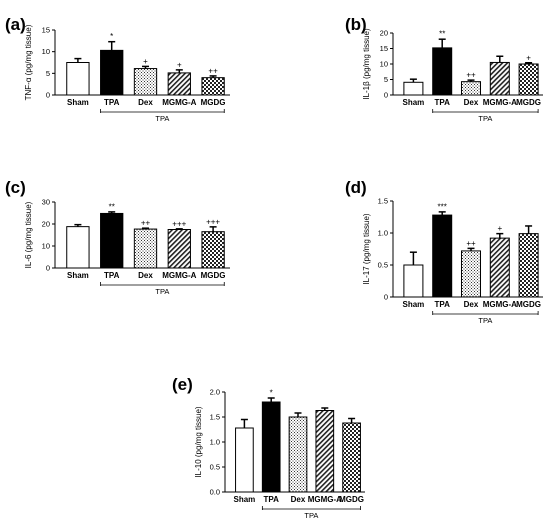  Describe the element at coordinates (366, 248) in the screenshot. I see `y-axis-label: IL-17 (pg/mg tissue)` at that location.